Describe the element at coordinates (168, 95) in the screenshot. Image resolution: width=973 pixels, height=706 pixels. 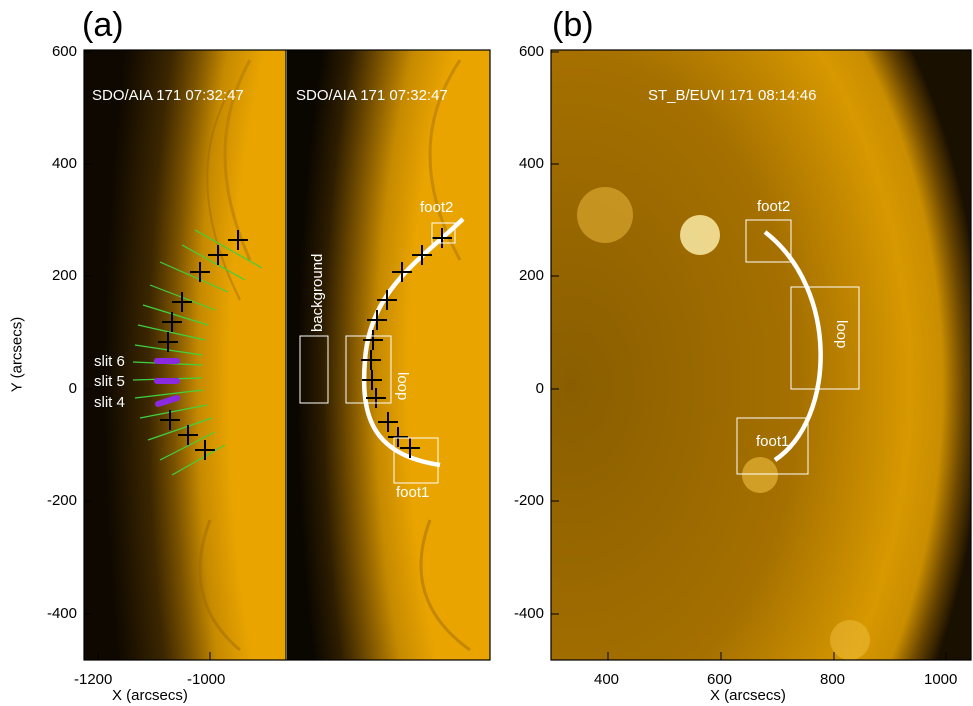
I see `panel-a-left-title: SDO/AIA 171 07:32:47` at that location.